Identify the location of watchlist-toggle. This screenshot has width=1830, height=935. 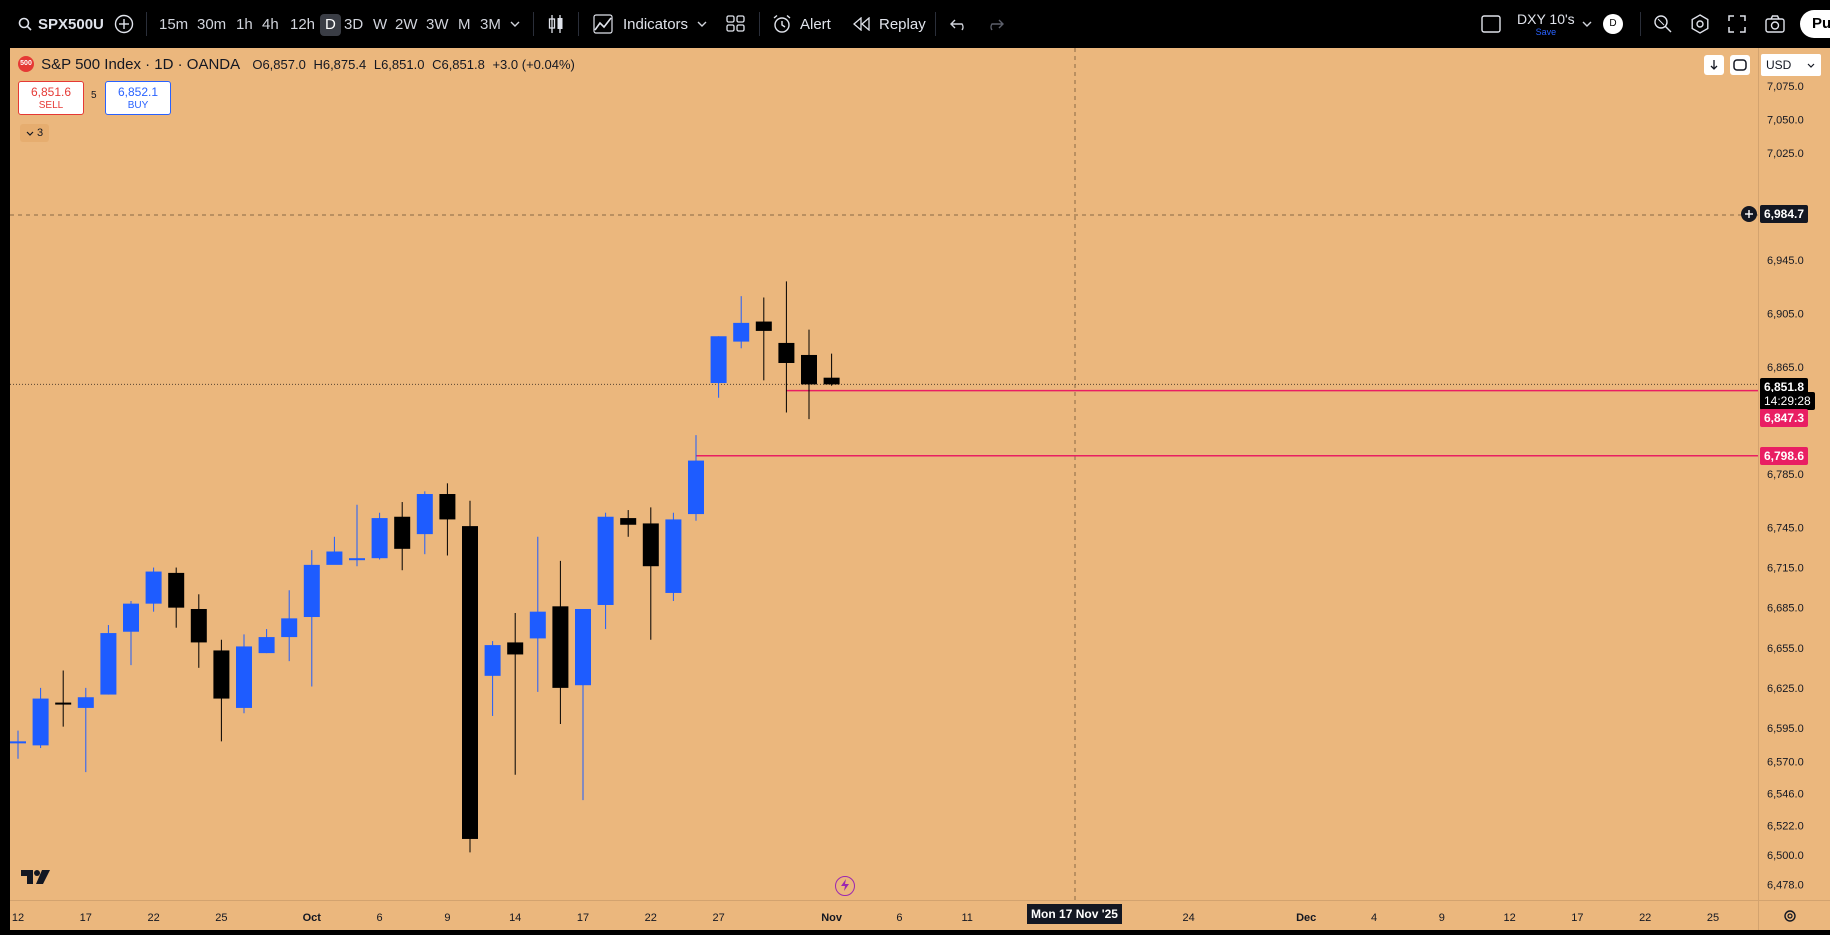
(1491, 24).